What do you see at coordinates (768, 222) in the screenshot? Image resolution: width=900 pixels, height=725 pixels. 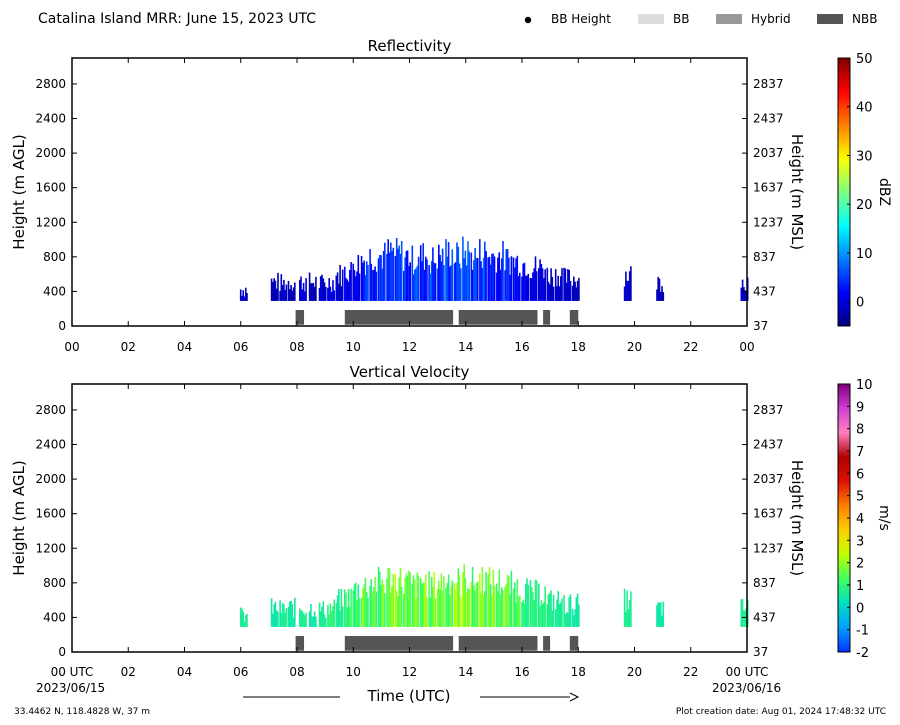 I see `y-tick-right-label: 1237` at bounding box center [768, 222].